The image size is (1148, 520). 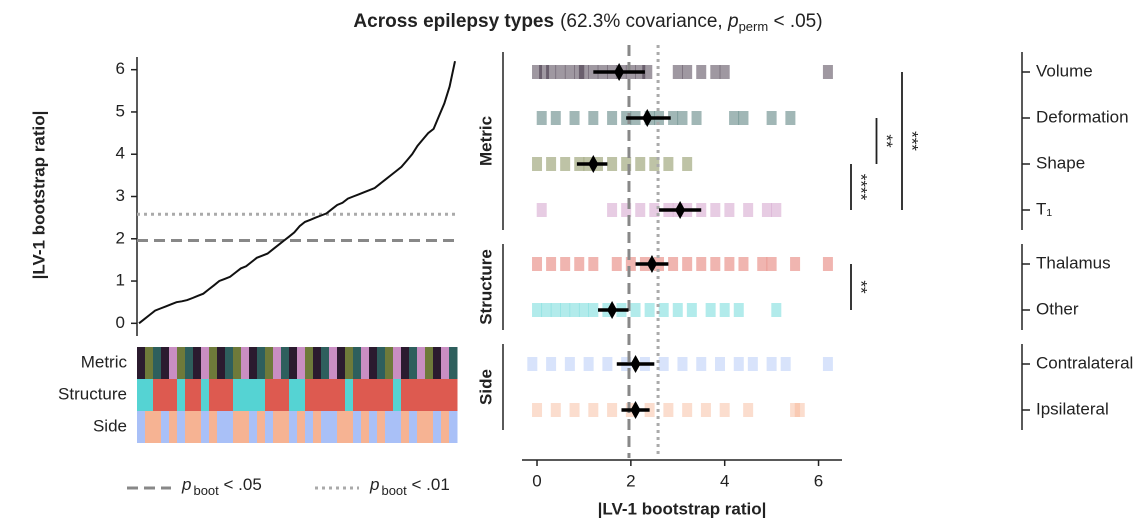 I want to click on group-label: Side, so click(x=485, y=387).